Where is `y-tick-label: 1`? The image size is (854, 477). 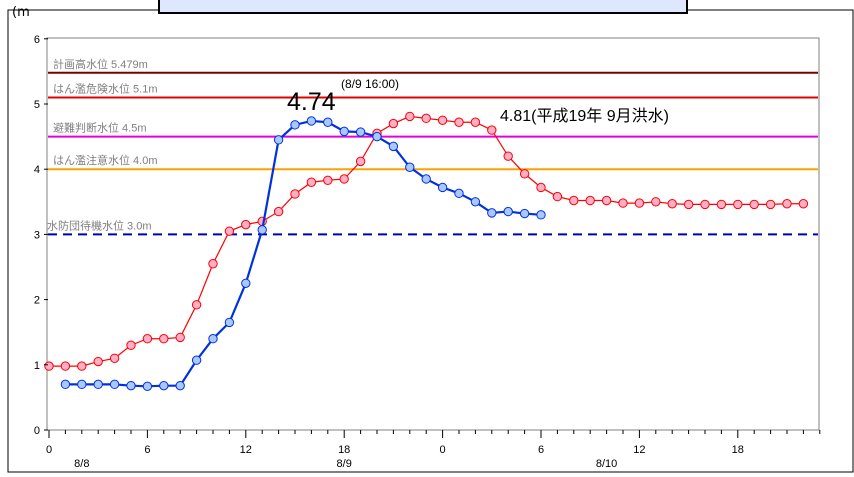 y-tick-label: 1 is located at coordinates (37, 366).